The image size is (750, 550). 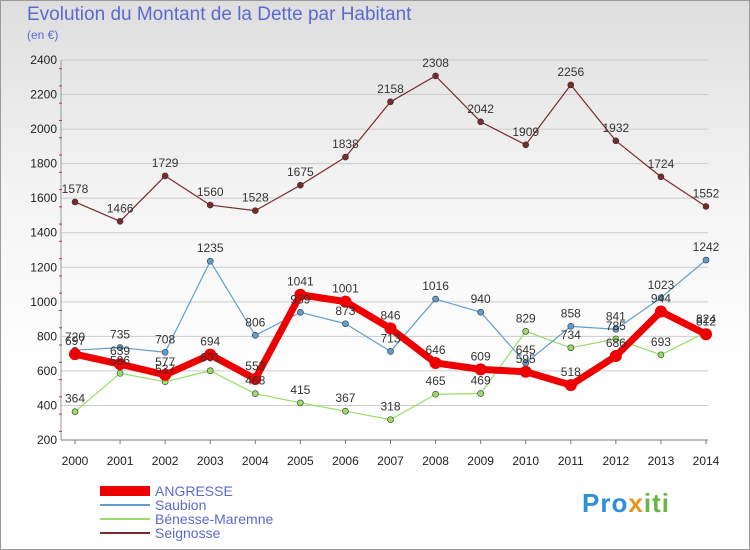 What do you see at coordinates (436, 350) in the screenshot?
I see `data-label-angresse: 646` at bounding box center [436, 350].